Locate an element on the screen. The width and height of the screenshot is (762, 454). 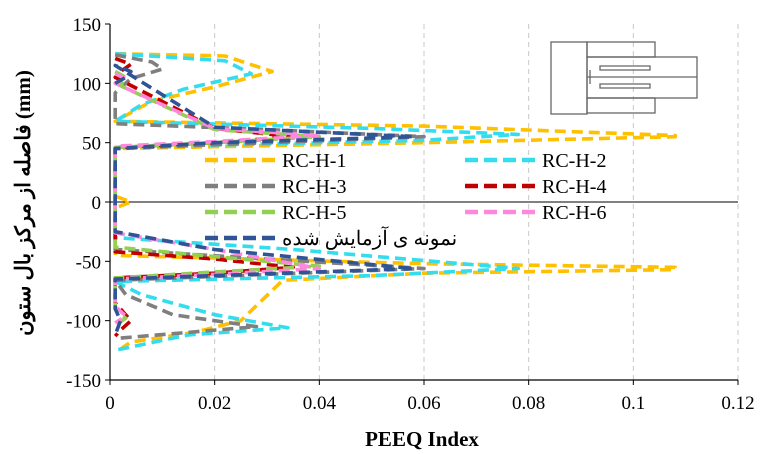
legend-label-7: نمونه ی آزمایش شده is located at coordinates (369, 238).